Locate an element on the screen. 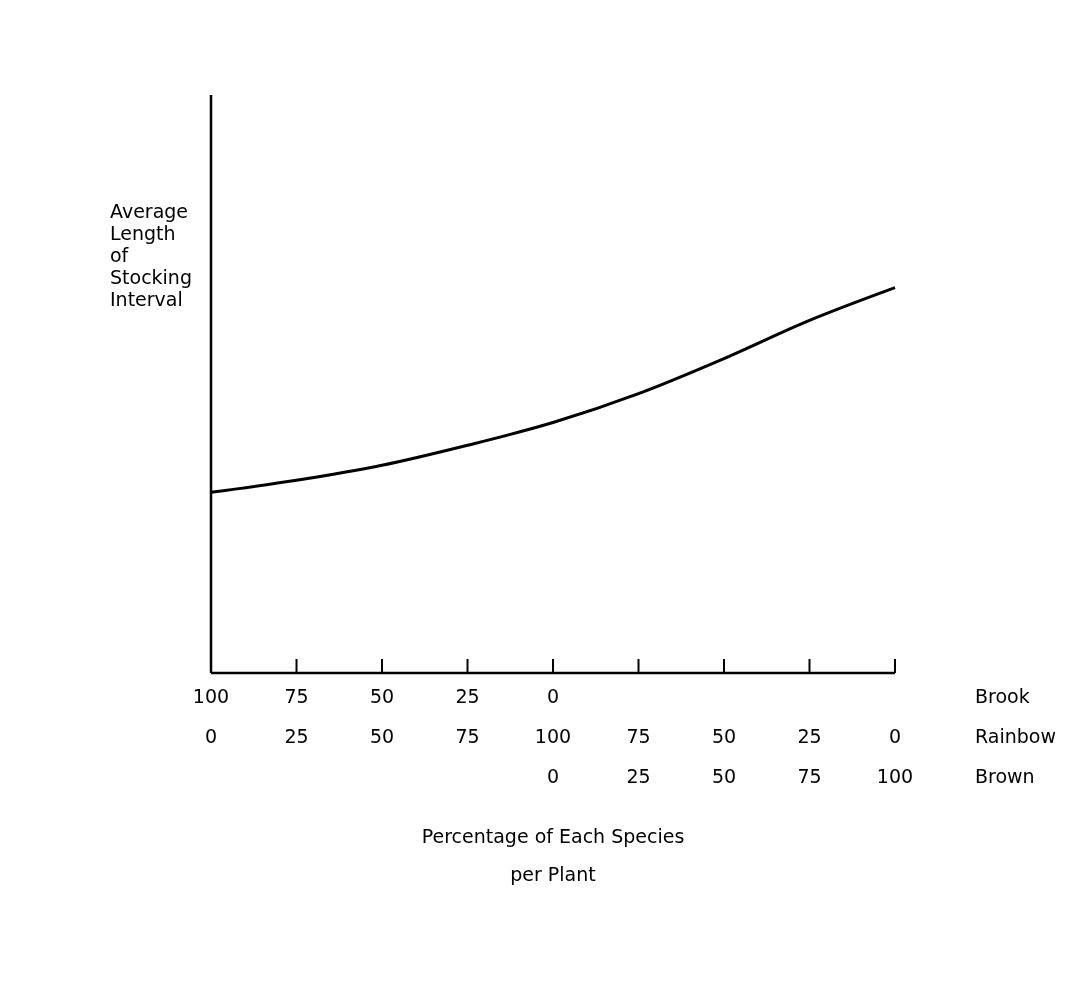 The image size is (1067, 987). text: 0 25 50 75 100 is located at coordinates (730, 776).